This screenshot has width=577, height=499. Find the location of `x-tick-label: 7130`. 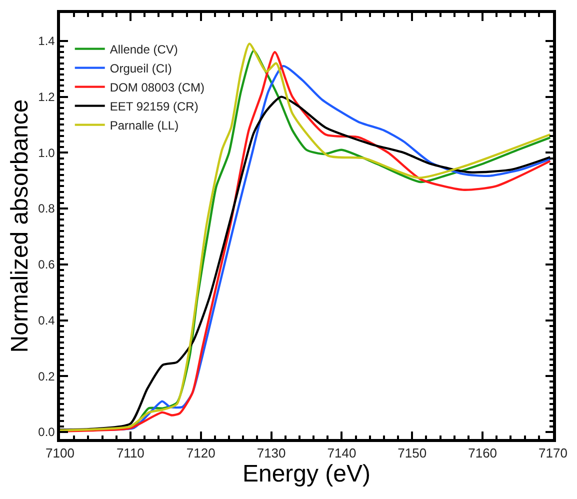

x-tick-label: 7130 is located at coordinates (271, 452).